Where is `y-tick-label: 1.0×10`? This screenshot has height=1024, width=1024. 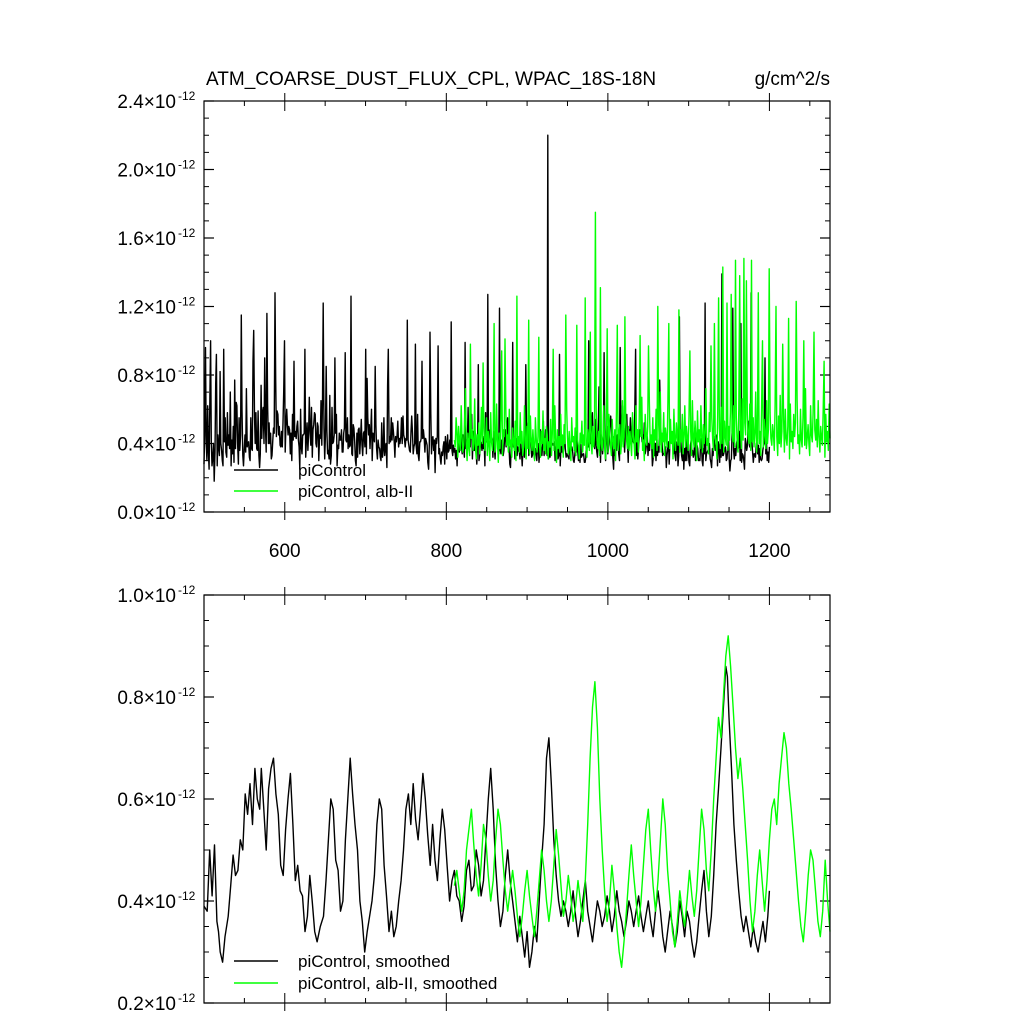
y-tick-label: 1.0×10 is located at coordinates (146, 596).